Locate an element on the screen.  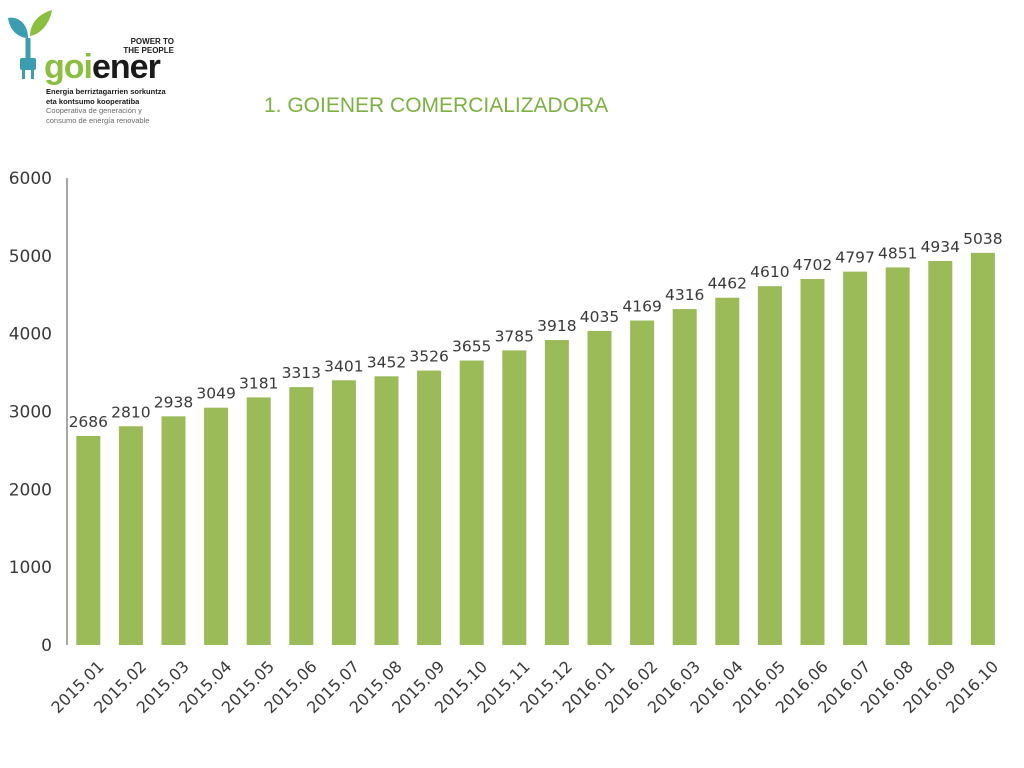
y-tick-label: 1000 is located at coordinates (30, 568).